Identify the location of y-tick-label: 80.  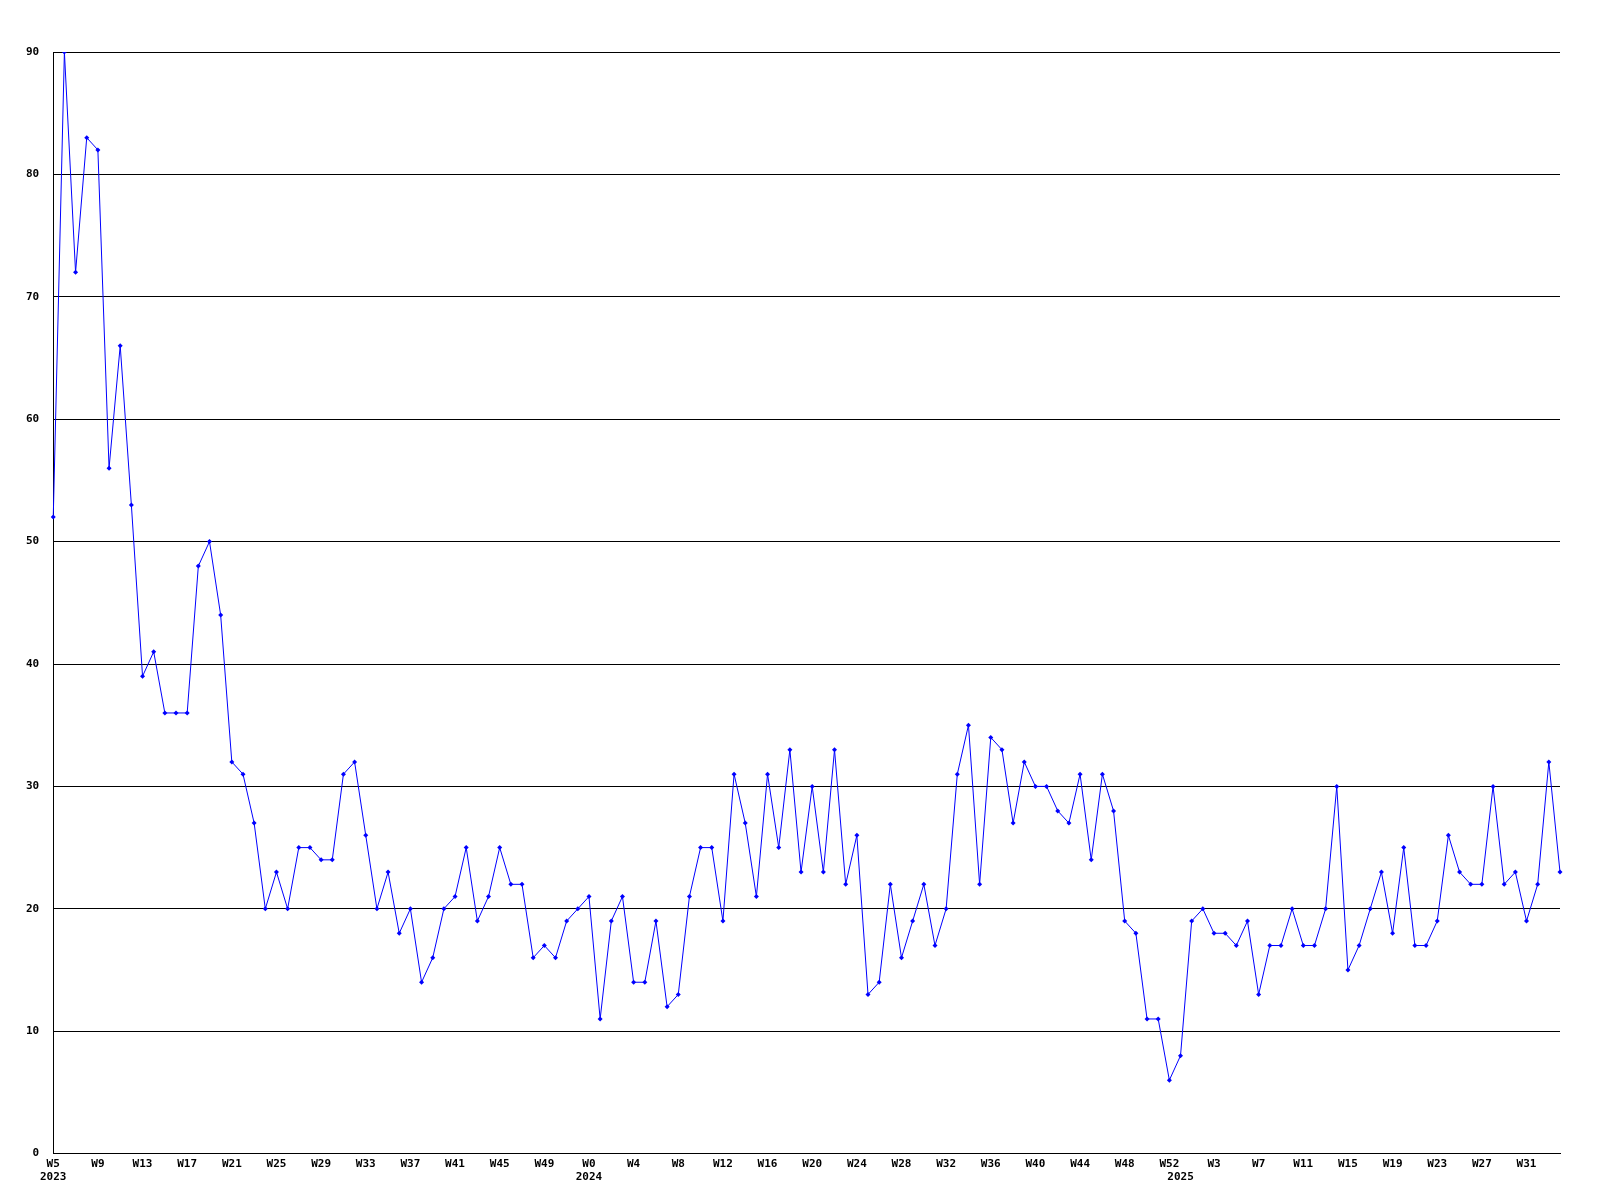
(33, 174).